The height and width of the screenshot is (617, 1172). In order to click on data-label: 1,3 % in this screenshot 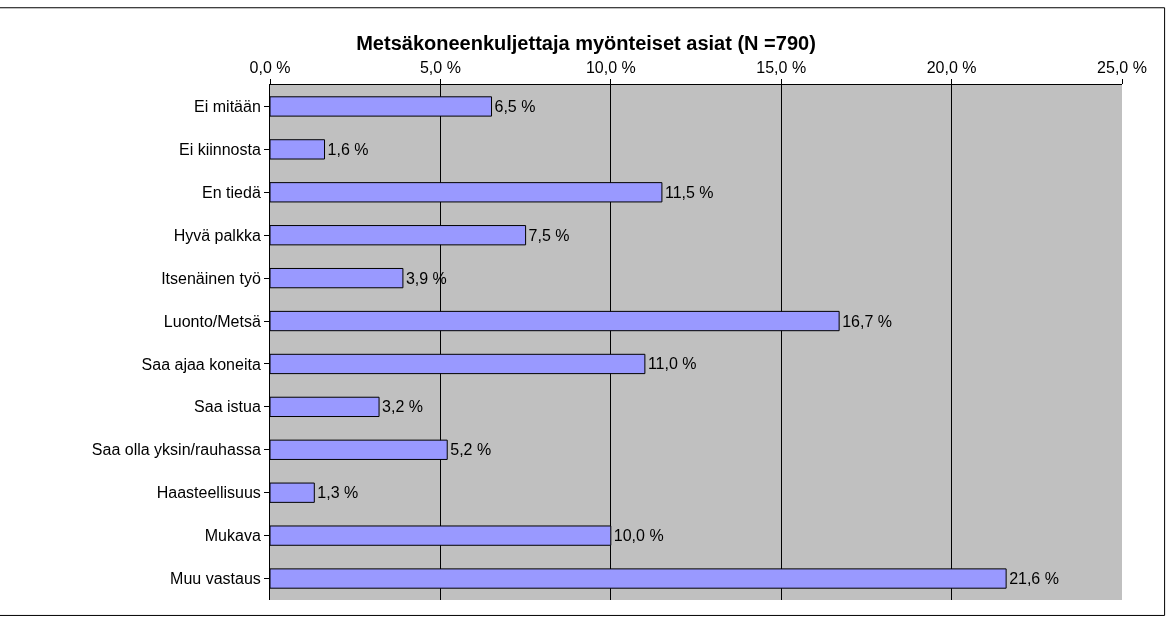, I will do `click(338, 493)`.